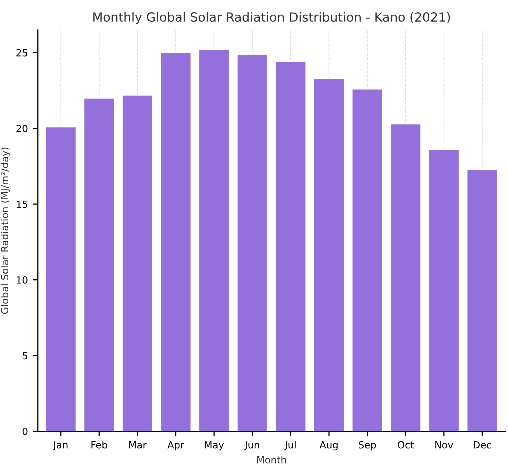  Describe the element at coordinates (22, 53) in the screenshot. I see `y-tick-label: 25` at that location.